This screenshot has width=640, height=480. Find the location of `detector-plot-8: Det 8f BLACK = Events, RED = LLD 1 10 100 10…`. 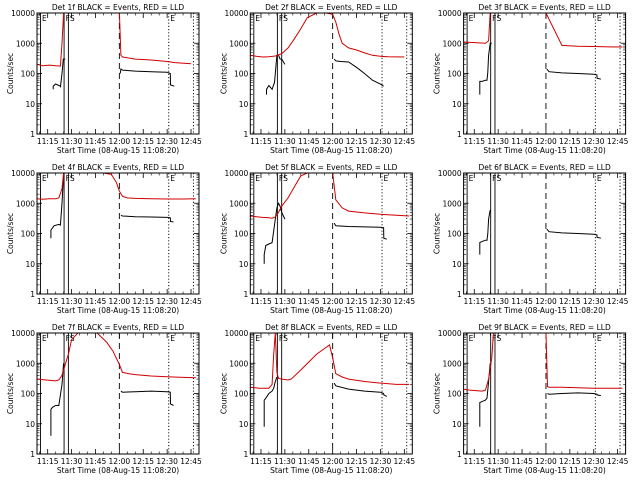

detector-plot-8: Det 8f BLACK = Events, RED = LLD 1 10 100 10… is located at coordinates (317, 399).